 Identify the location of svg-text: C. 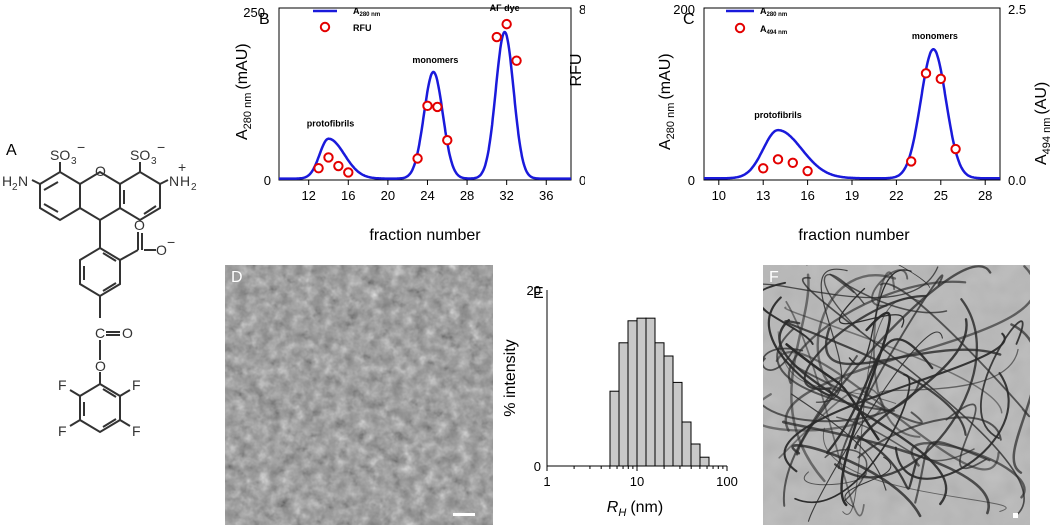
(100, 333).